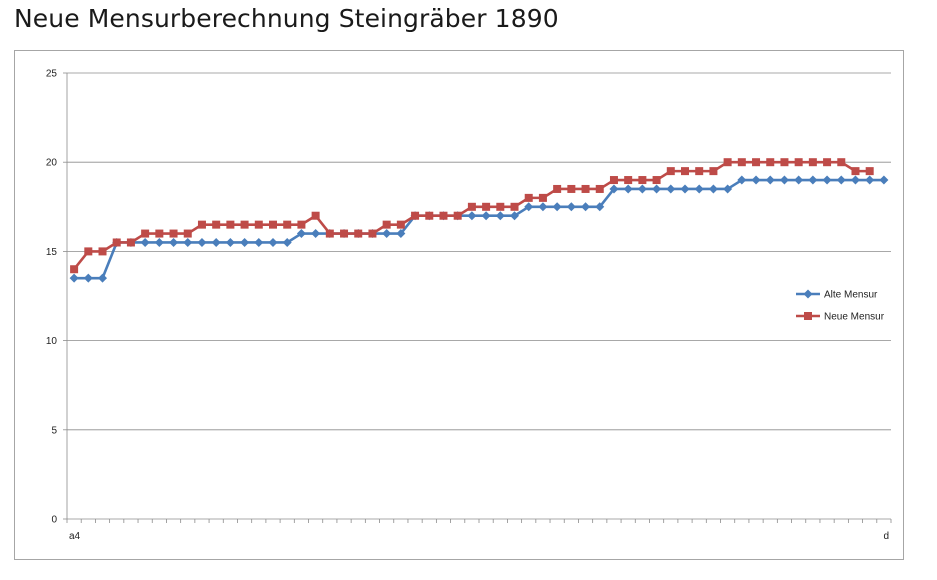  I want to click on x-tick-label-last: d, so click(886, 536).